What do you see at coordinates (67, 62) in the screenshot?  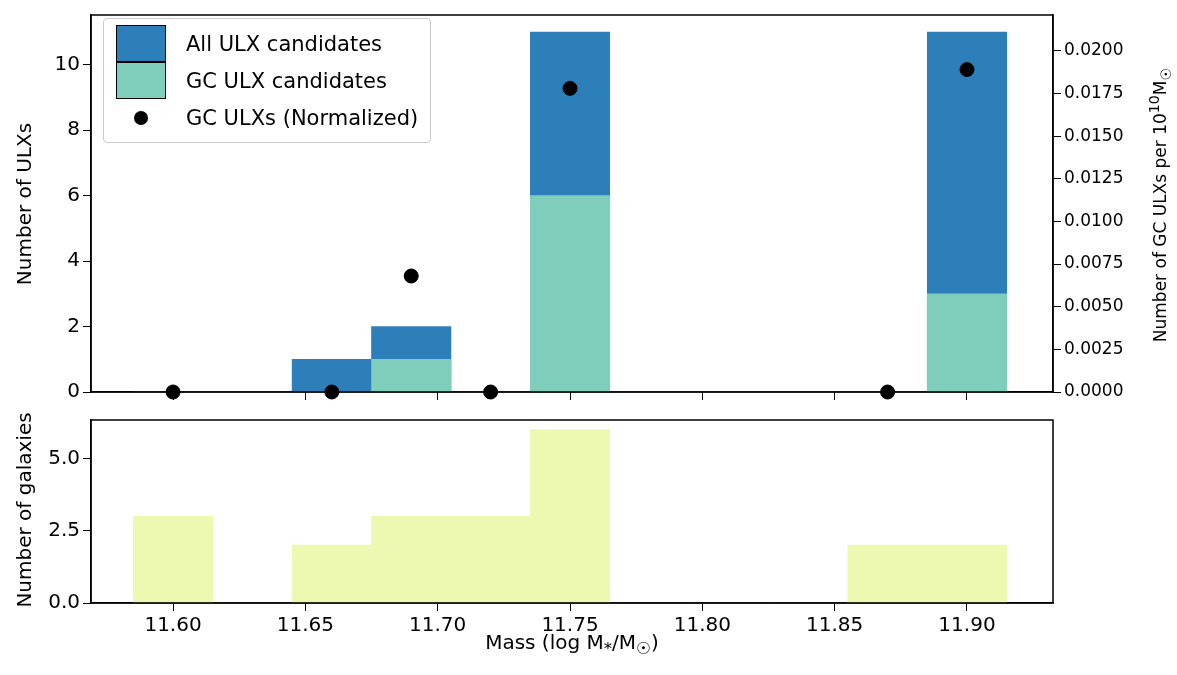 I see `y-tick-label: 10` at bounding box center [67, 62].